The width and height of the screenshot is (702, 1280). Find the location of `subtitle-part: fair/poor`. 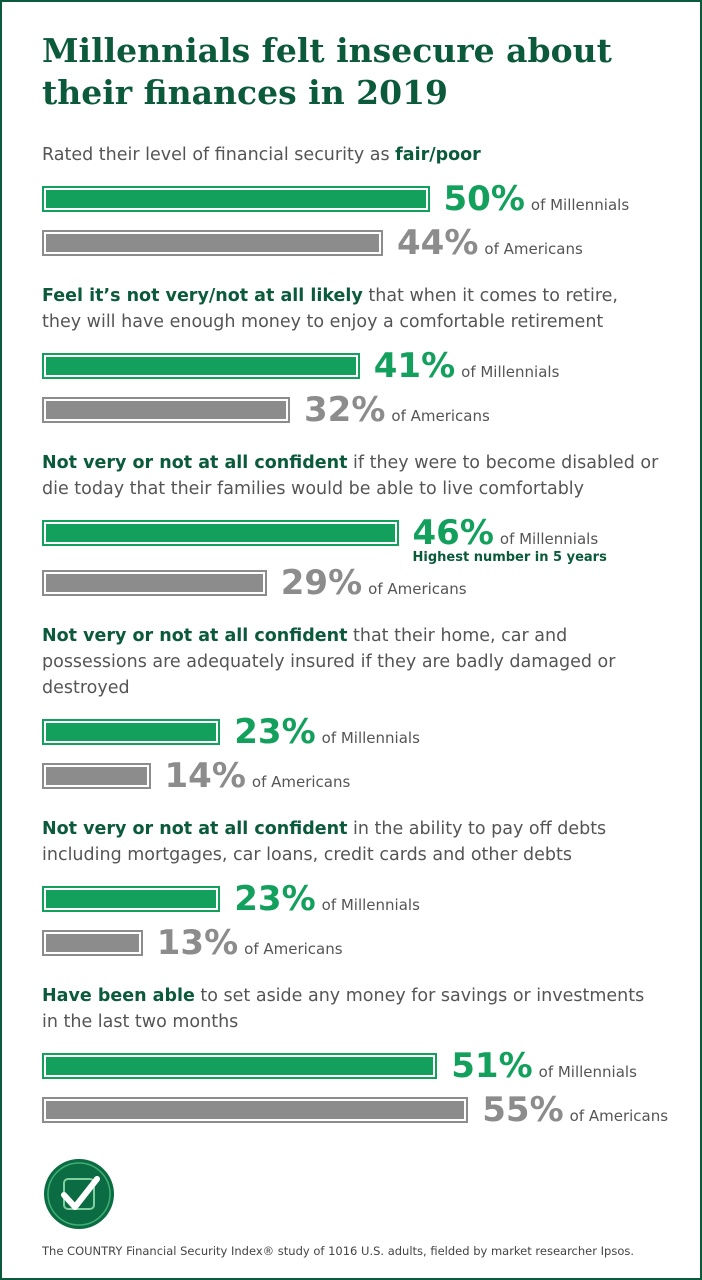

subtitle-part: fair/poor is located at coordinates (438, 155).